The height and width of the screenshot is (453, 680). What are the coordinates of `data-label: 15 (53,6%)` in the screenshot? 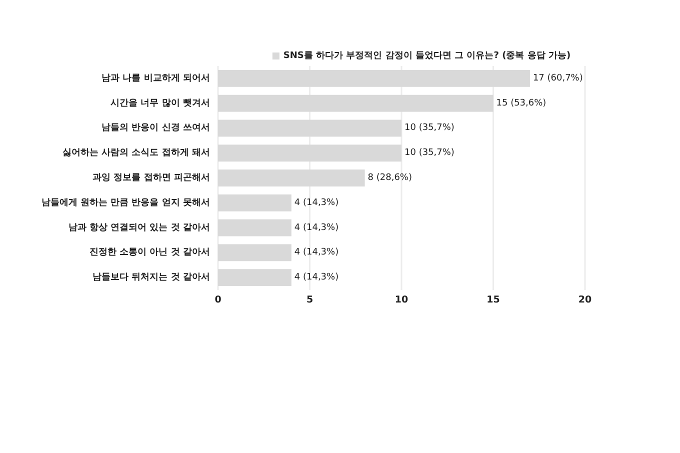 It's located at (521, 103).